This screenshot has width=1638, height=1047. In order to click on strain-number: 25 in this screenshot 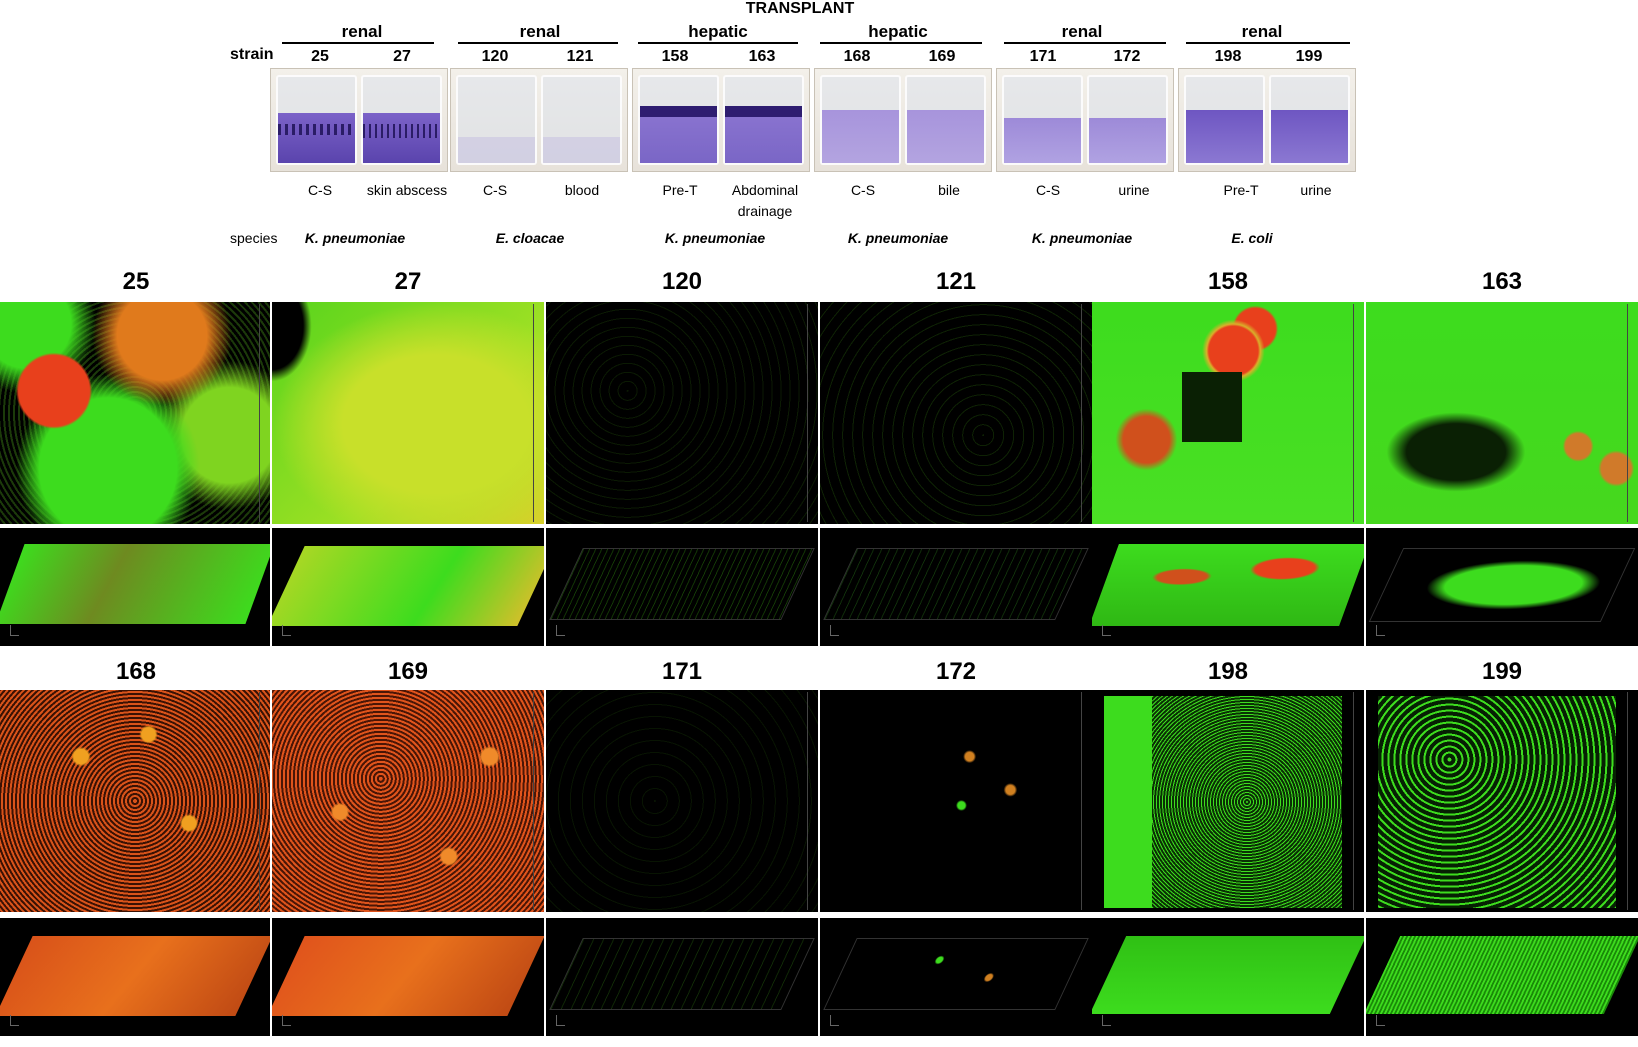, I will do `click(320, 56)`.